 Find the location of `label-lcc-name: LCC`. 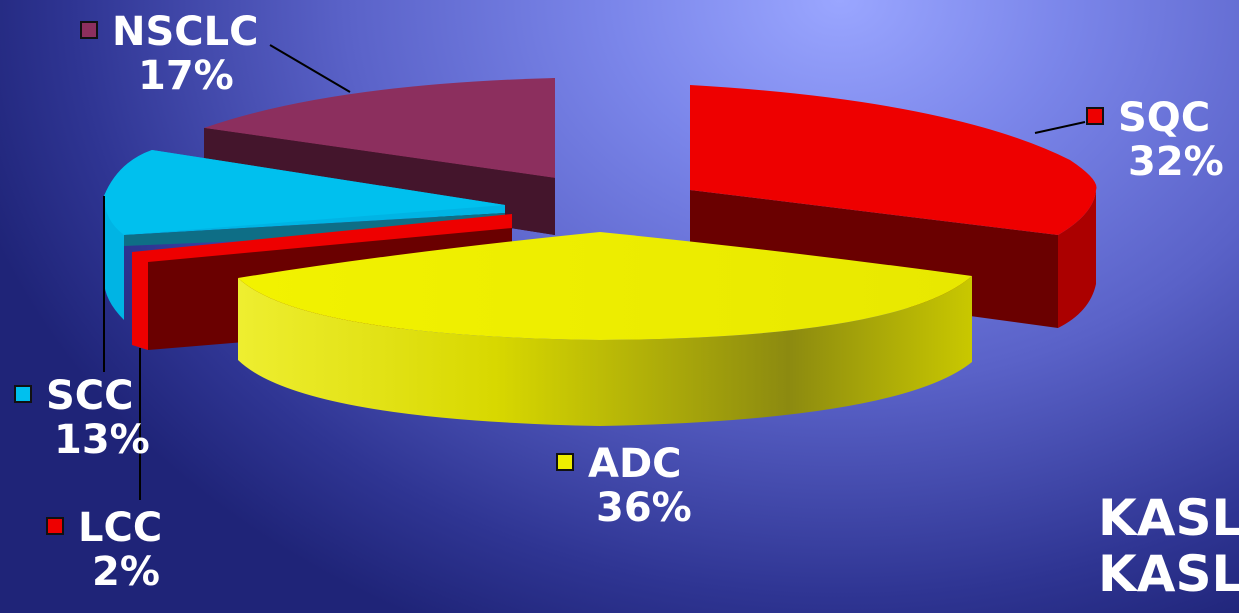

label-lcc-name: LCC is located at coordinates (120, 528).